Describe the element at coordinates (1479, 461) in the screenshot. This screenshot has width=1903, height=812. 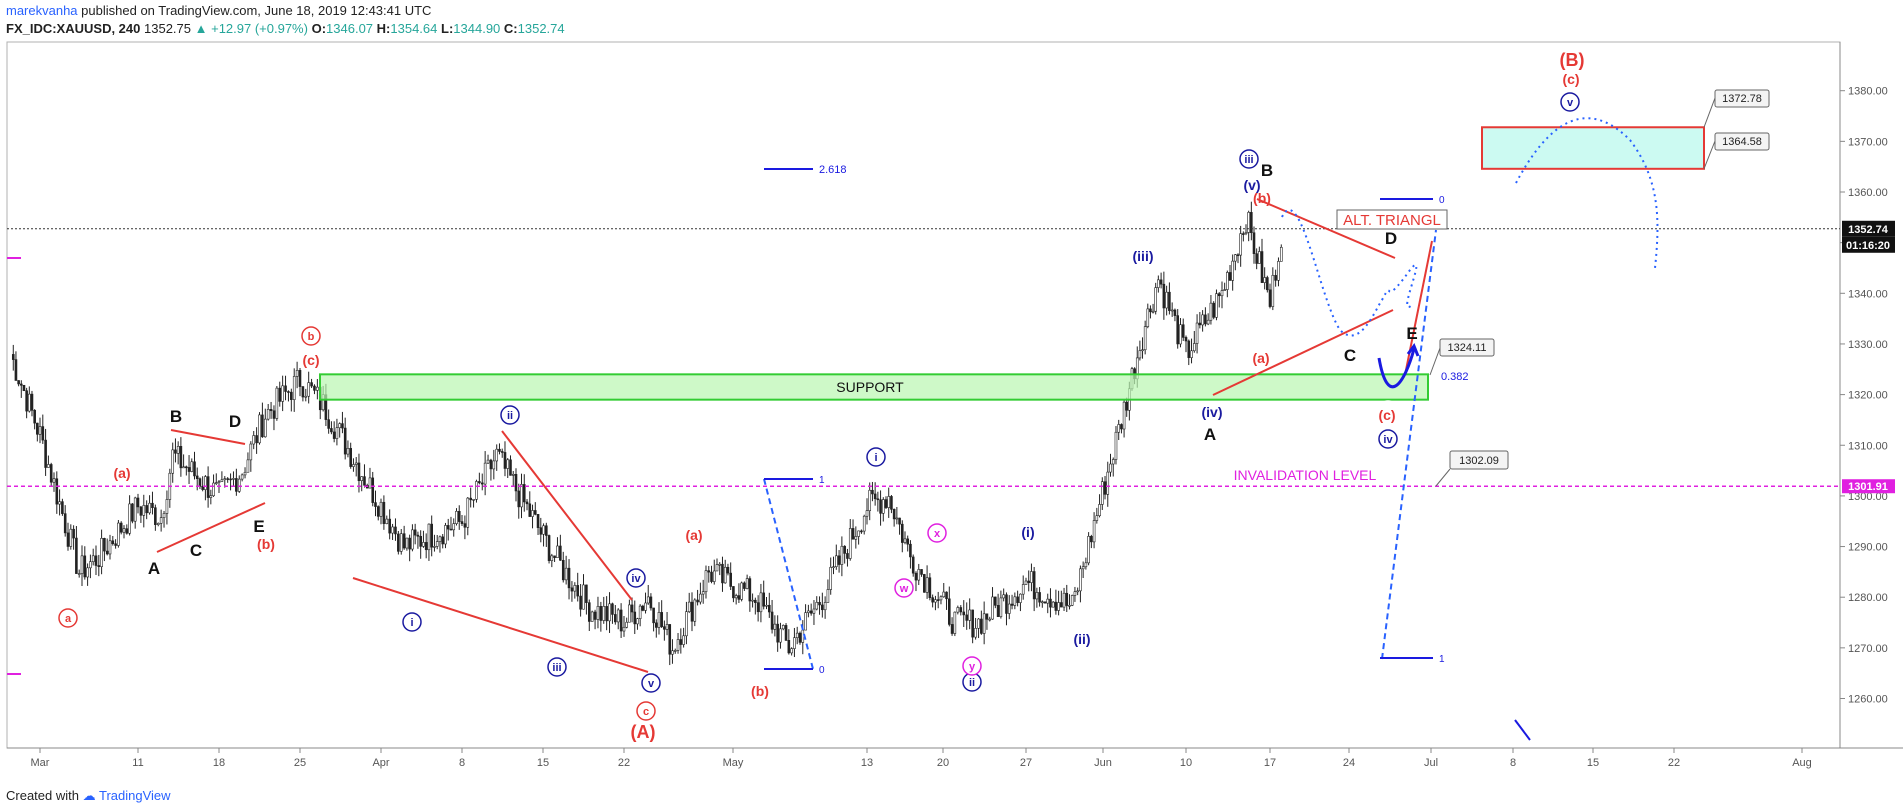
I see `callout-text: 1302.09` at that location.